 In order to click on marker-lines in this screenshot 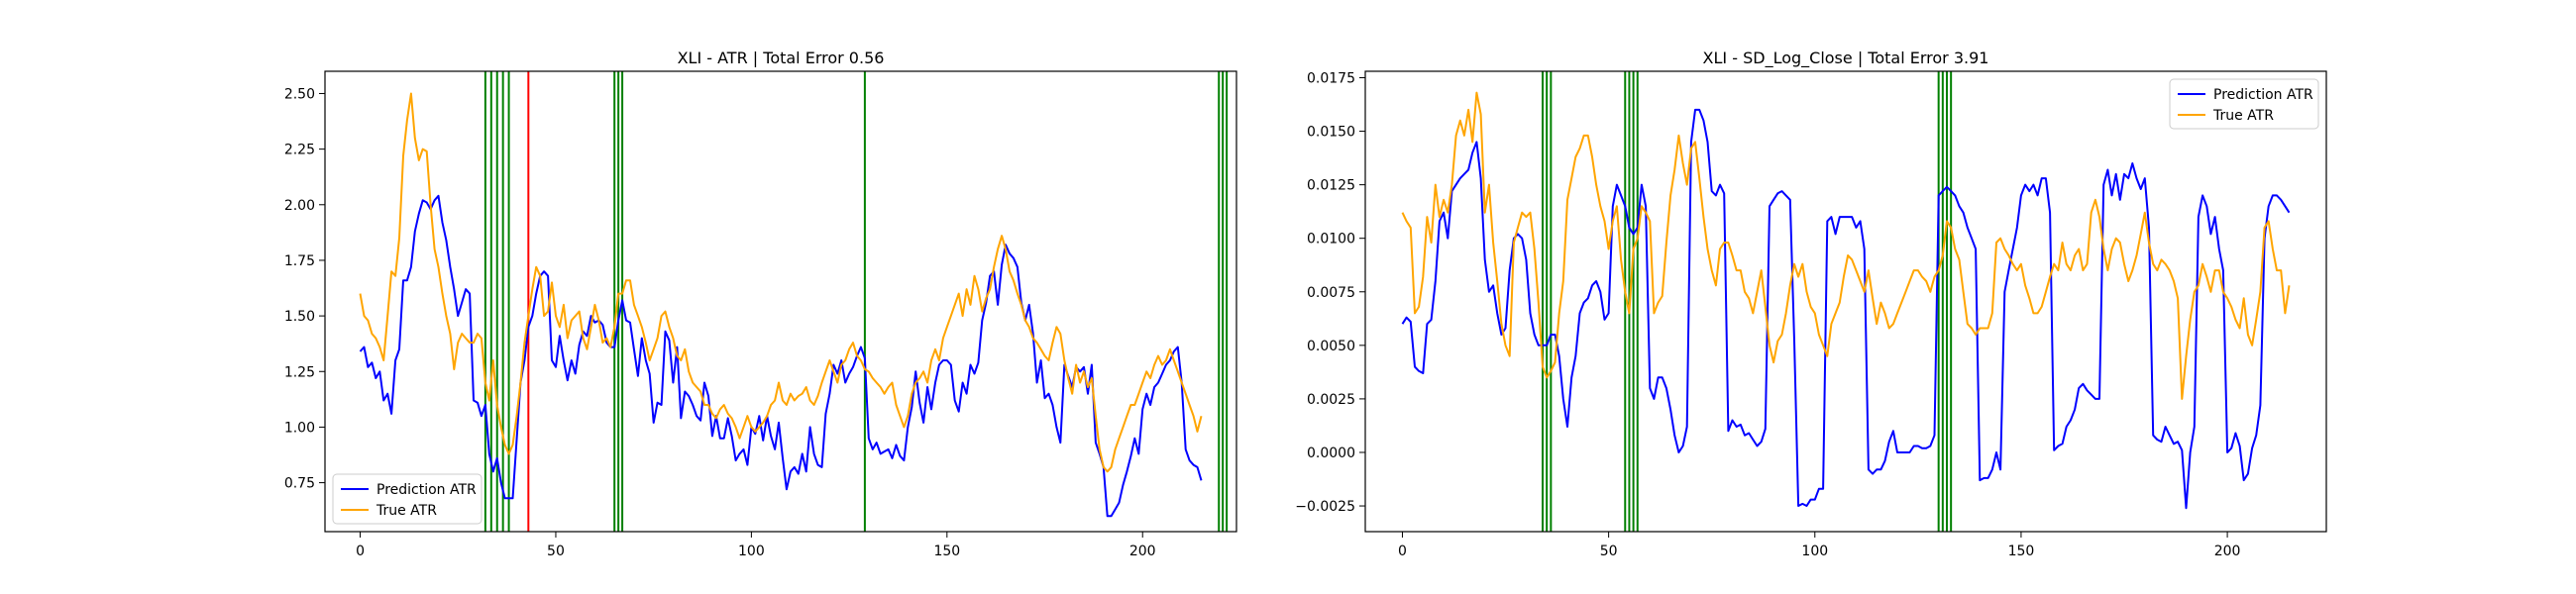, I will do `click(1747, 301)`.